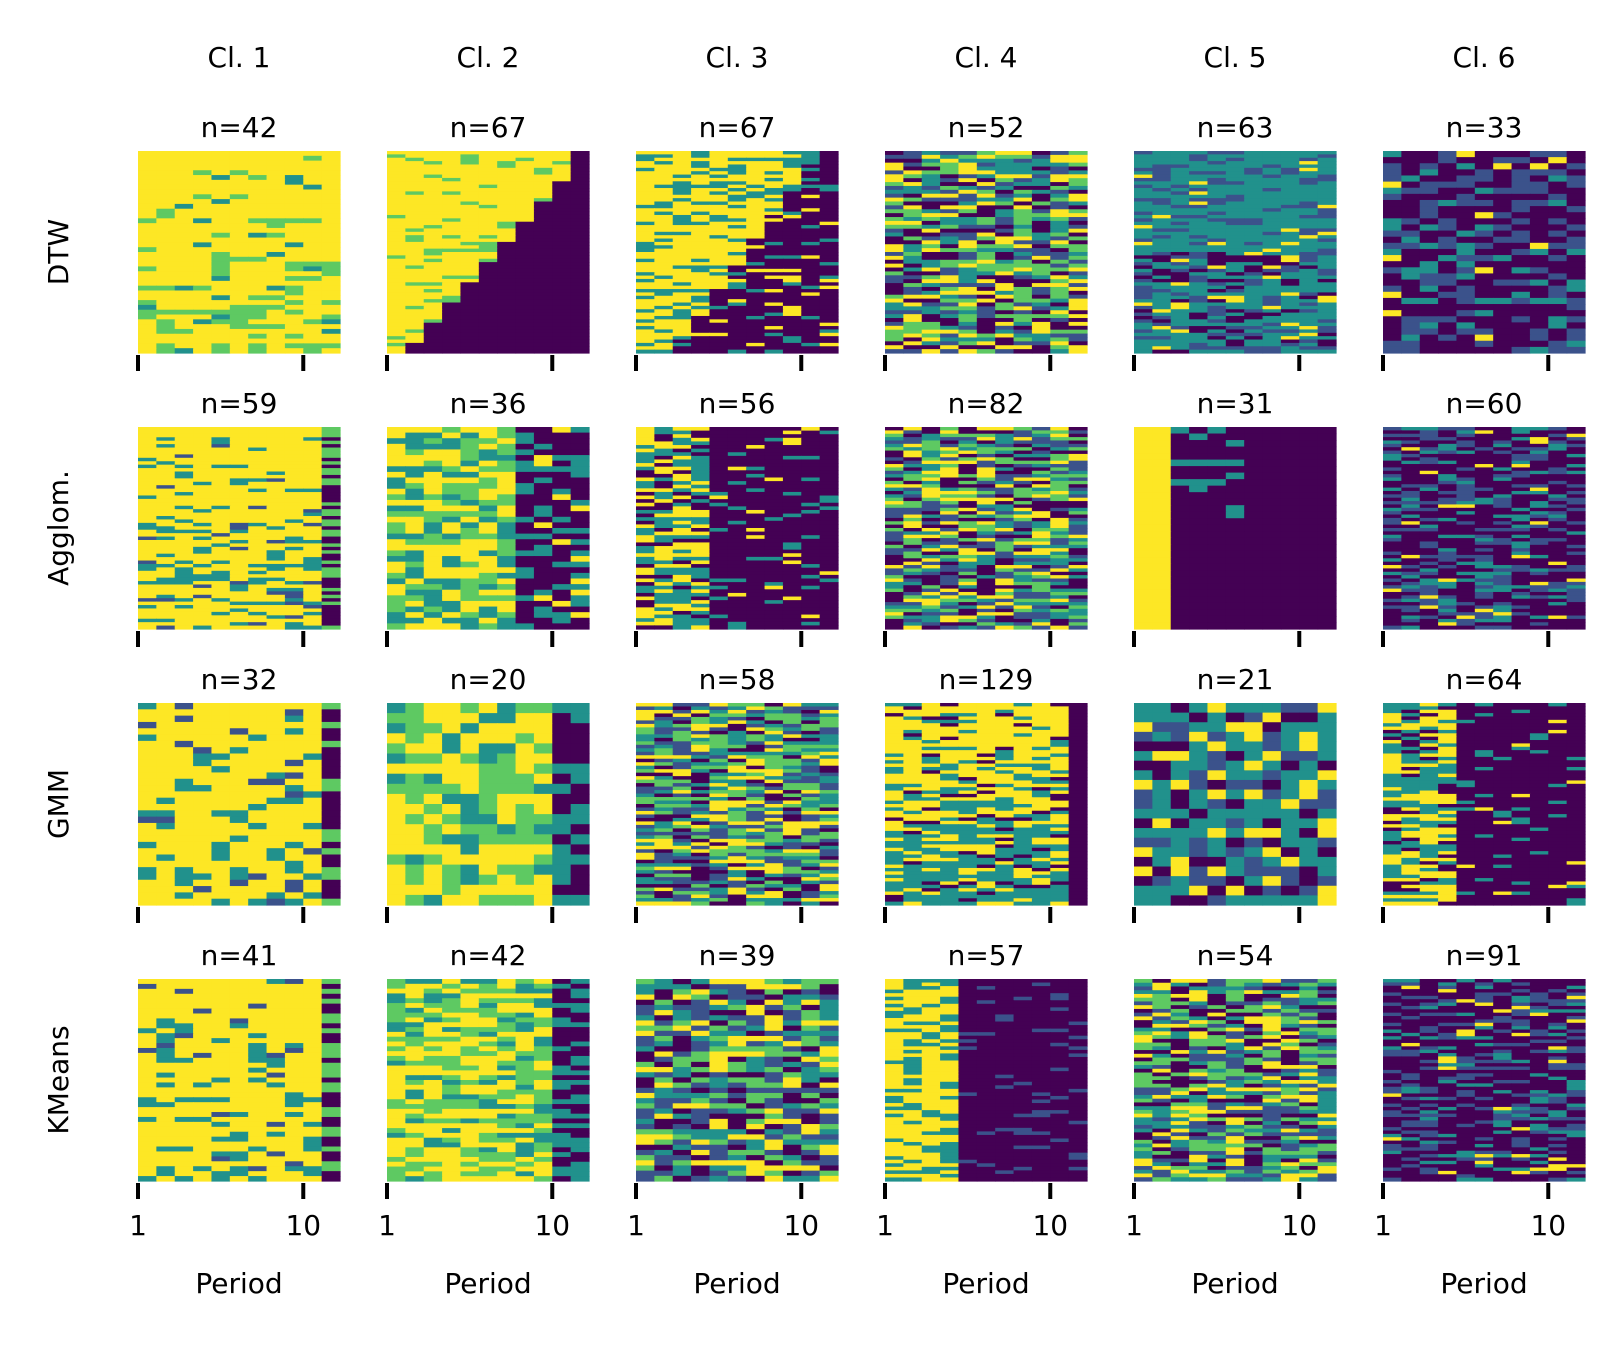 This screenshot has width=1619, height=1350. What do you see at coordinates (488, 57) in the screenshot?
I see `column-header-2: Cl. 2` at bounding box center [488, 57].